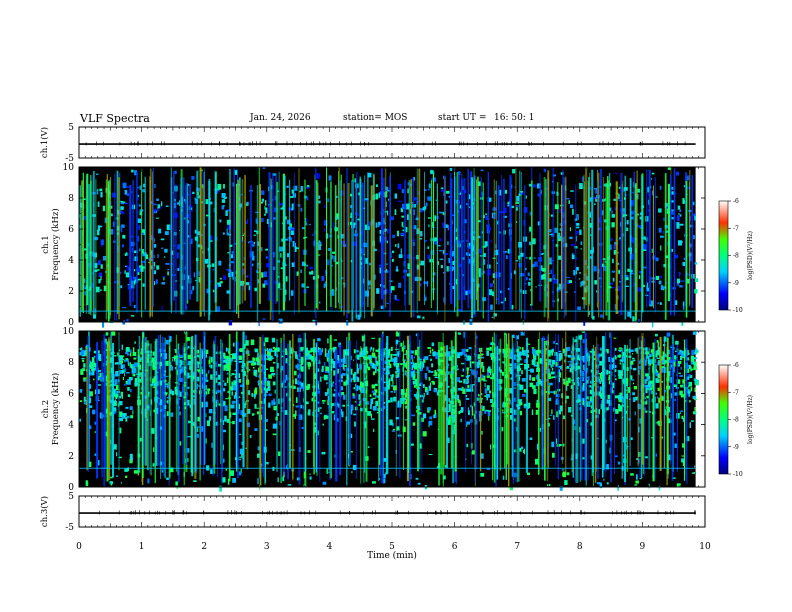 The image size is (792, 612). I want to click on figure-title: VLF Spectra, so click(115, 118).